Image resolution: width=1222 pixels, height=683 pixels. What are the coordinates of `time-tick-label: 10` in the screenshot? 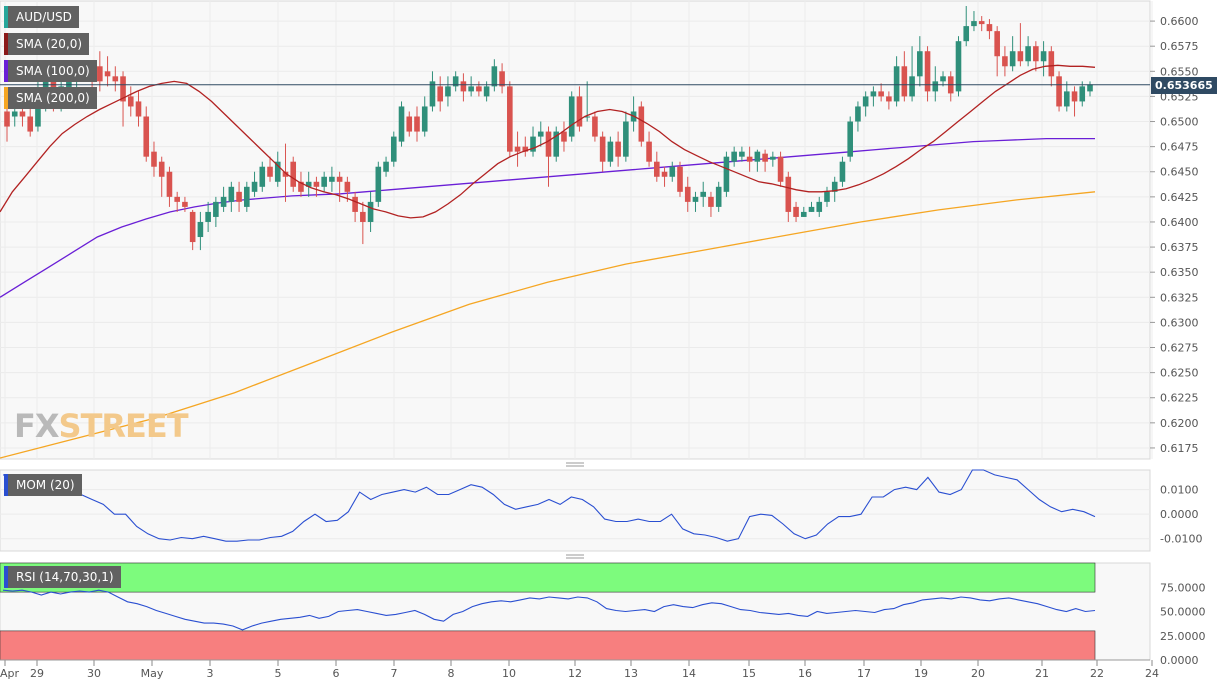 It's located at (509, 673).